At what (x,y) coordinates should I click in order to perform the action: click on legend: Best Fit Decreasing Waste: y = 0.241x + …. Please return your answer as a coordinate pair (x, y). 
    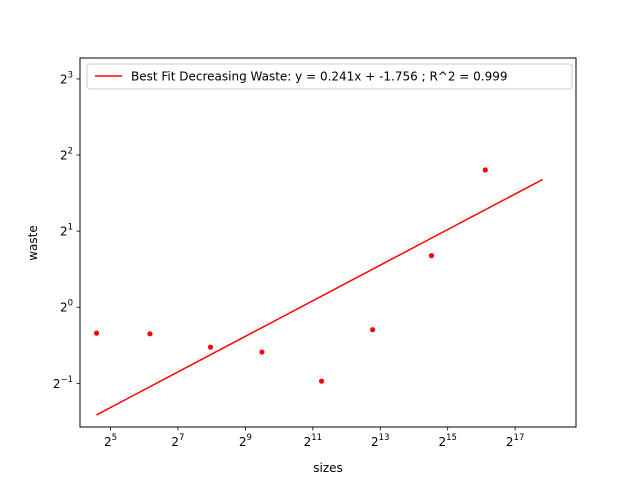
    Looking at the image, I should click on (329, 76).